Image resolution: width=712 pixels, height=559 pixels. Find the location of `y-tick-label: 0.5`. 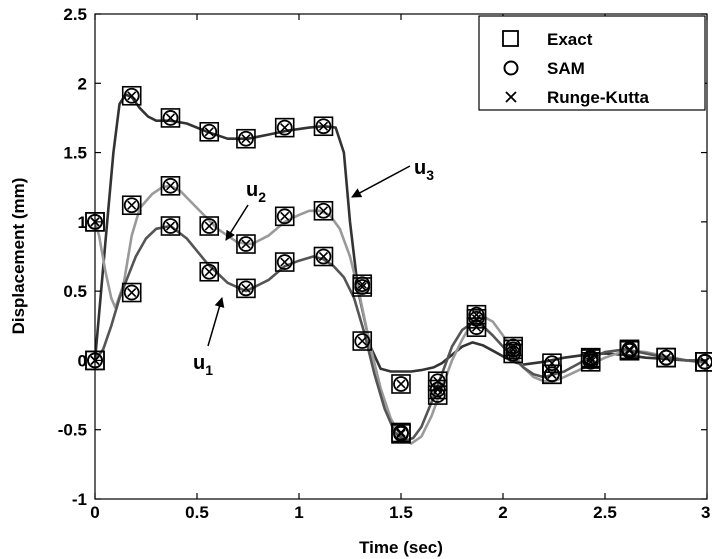

y-tick-label: 0.5 is located at coordinates (75, 291).